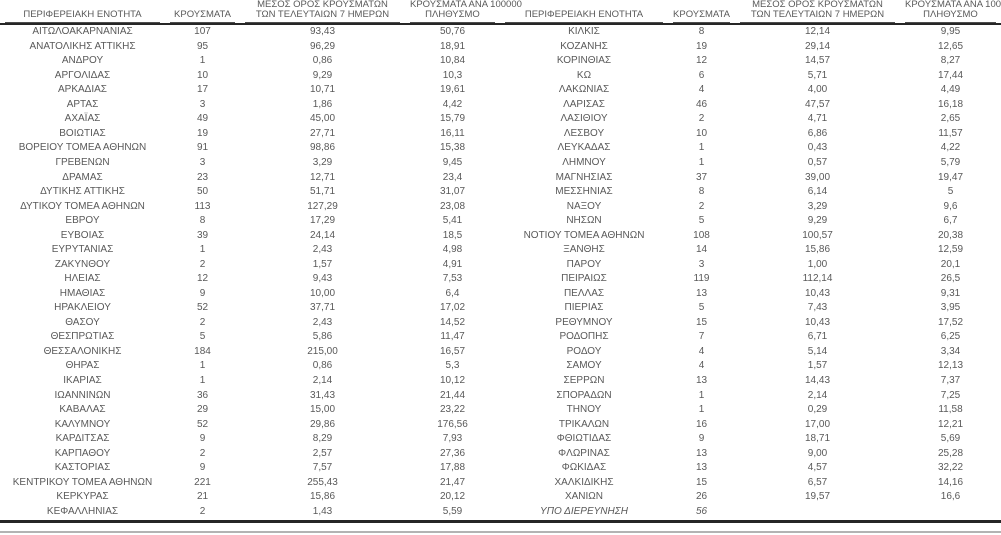  Describe the element at coordinates (584, 46) in the screenshot. I see `cell-region: ΚΟΖΑΝΗΣ` at that location.